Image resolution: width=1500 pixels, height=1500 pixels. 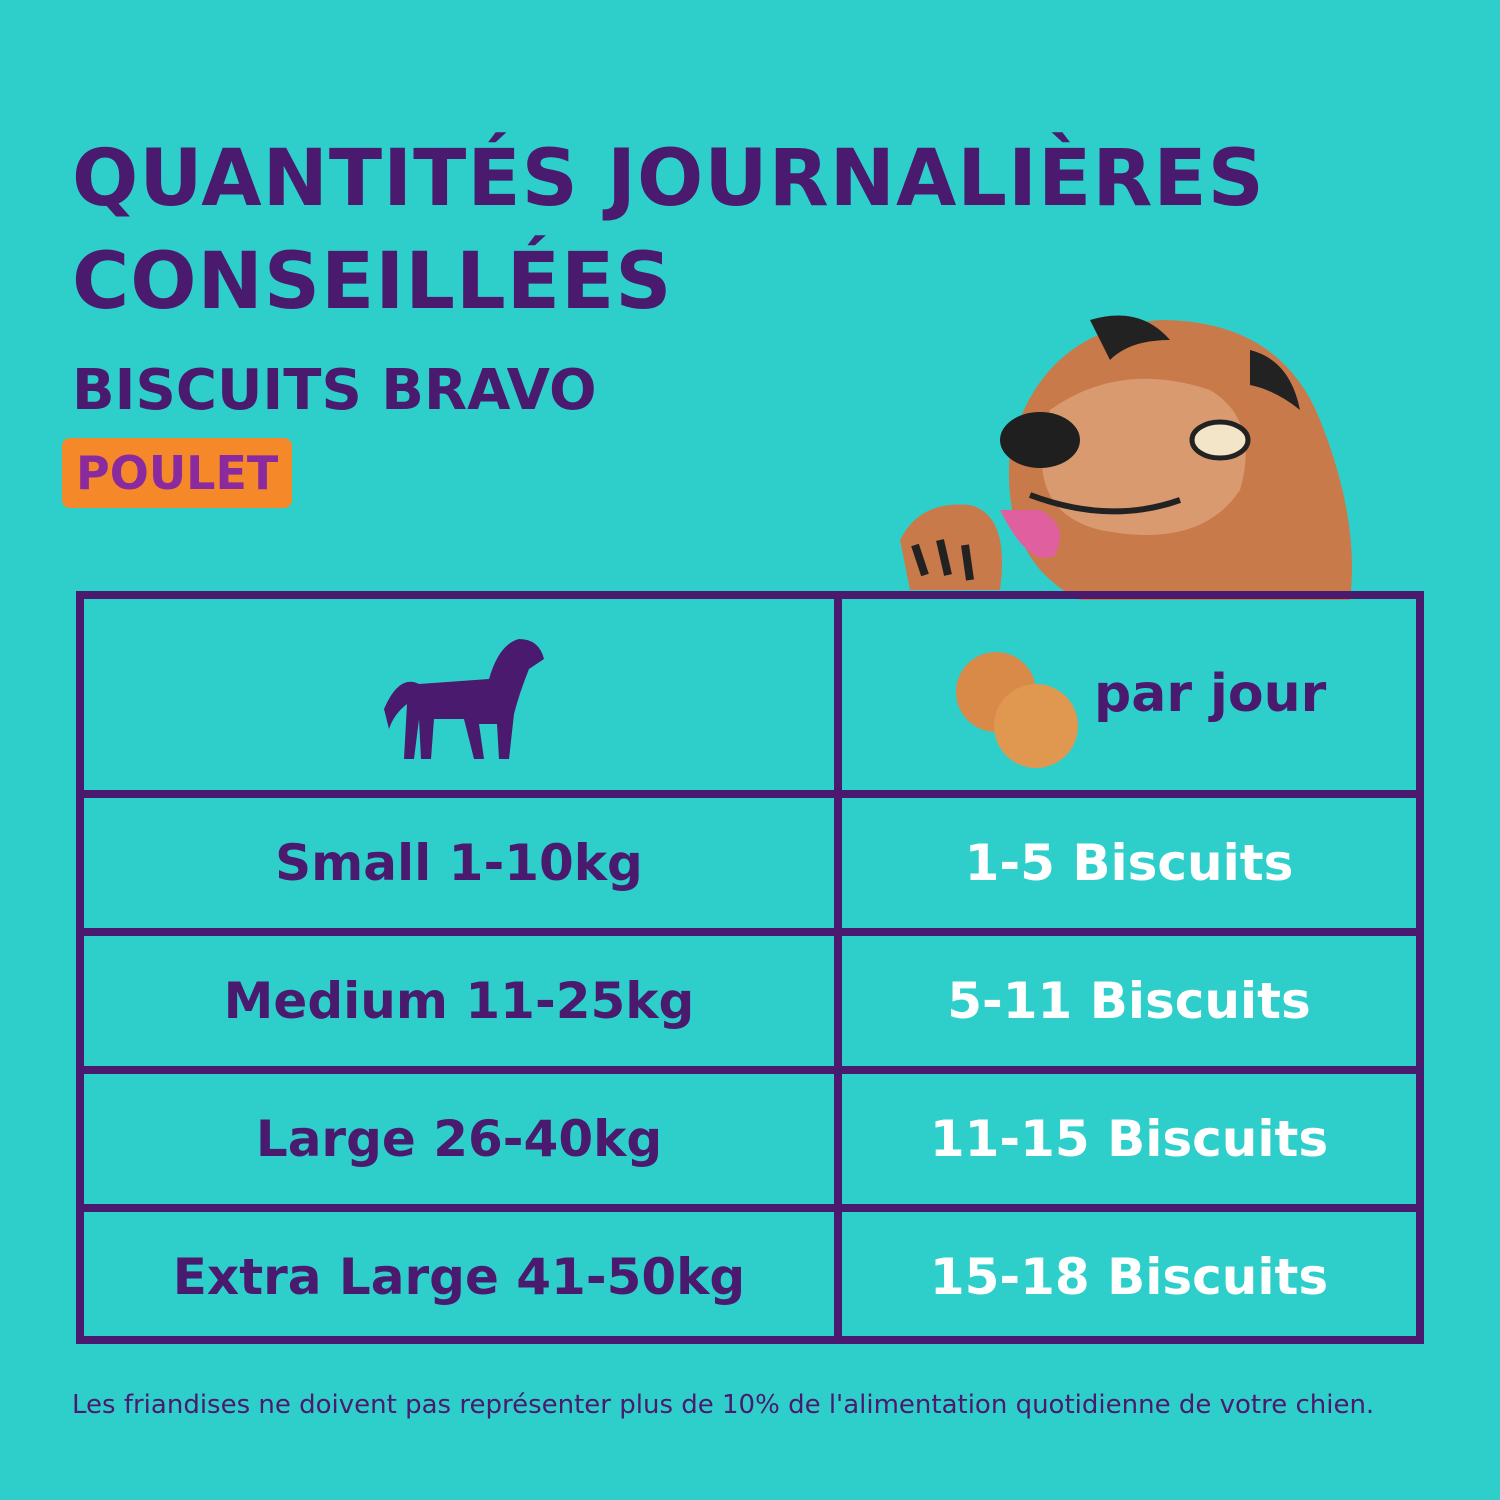 What do you see at coordinates (1126, 457) in the screenshot?
I see `dog-illustration` at bounding box center [1126, 457].